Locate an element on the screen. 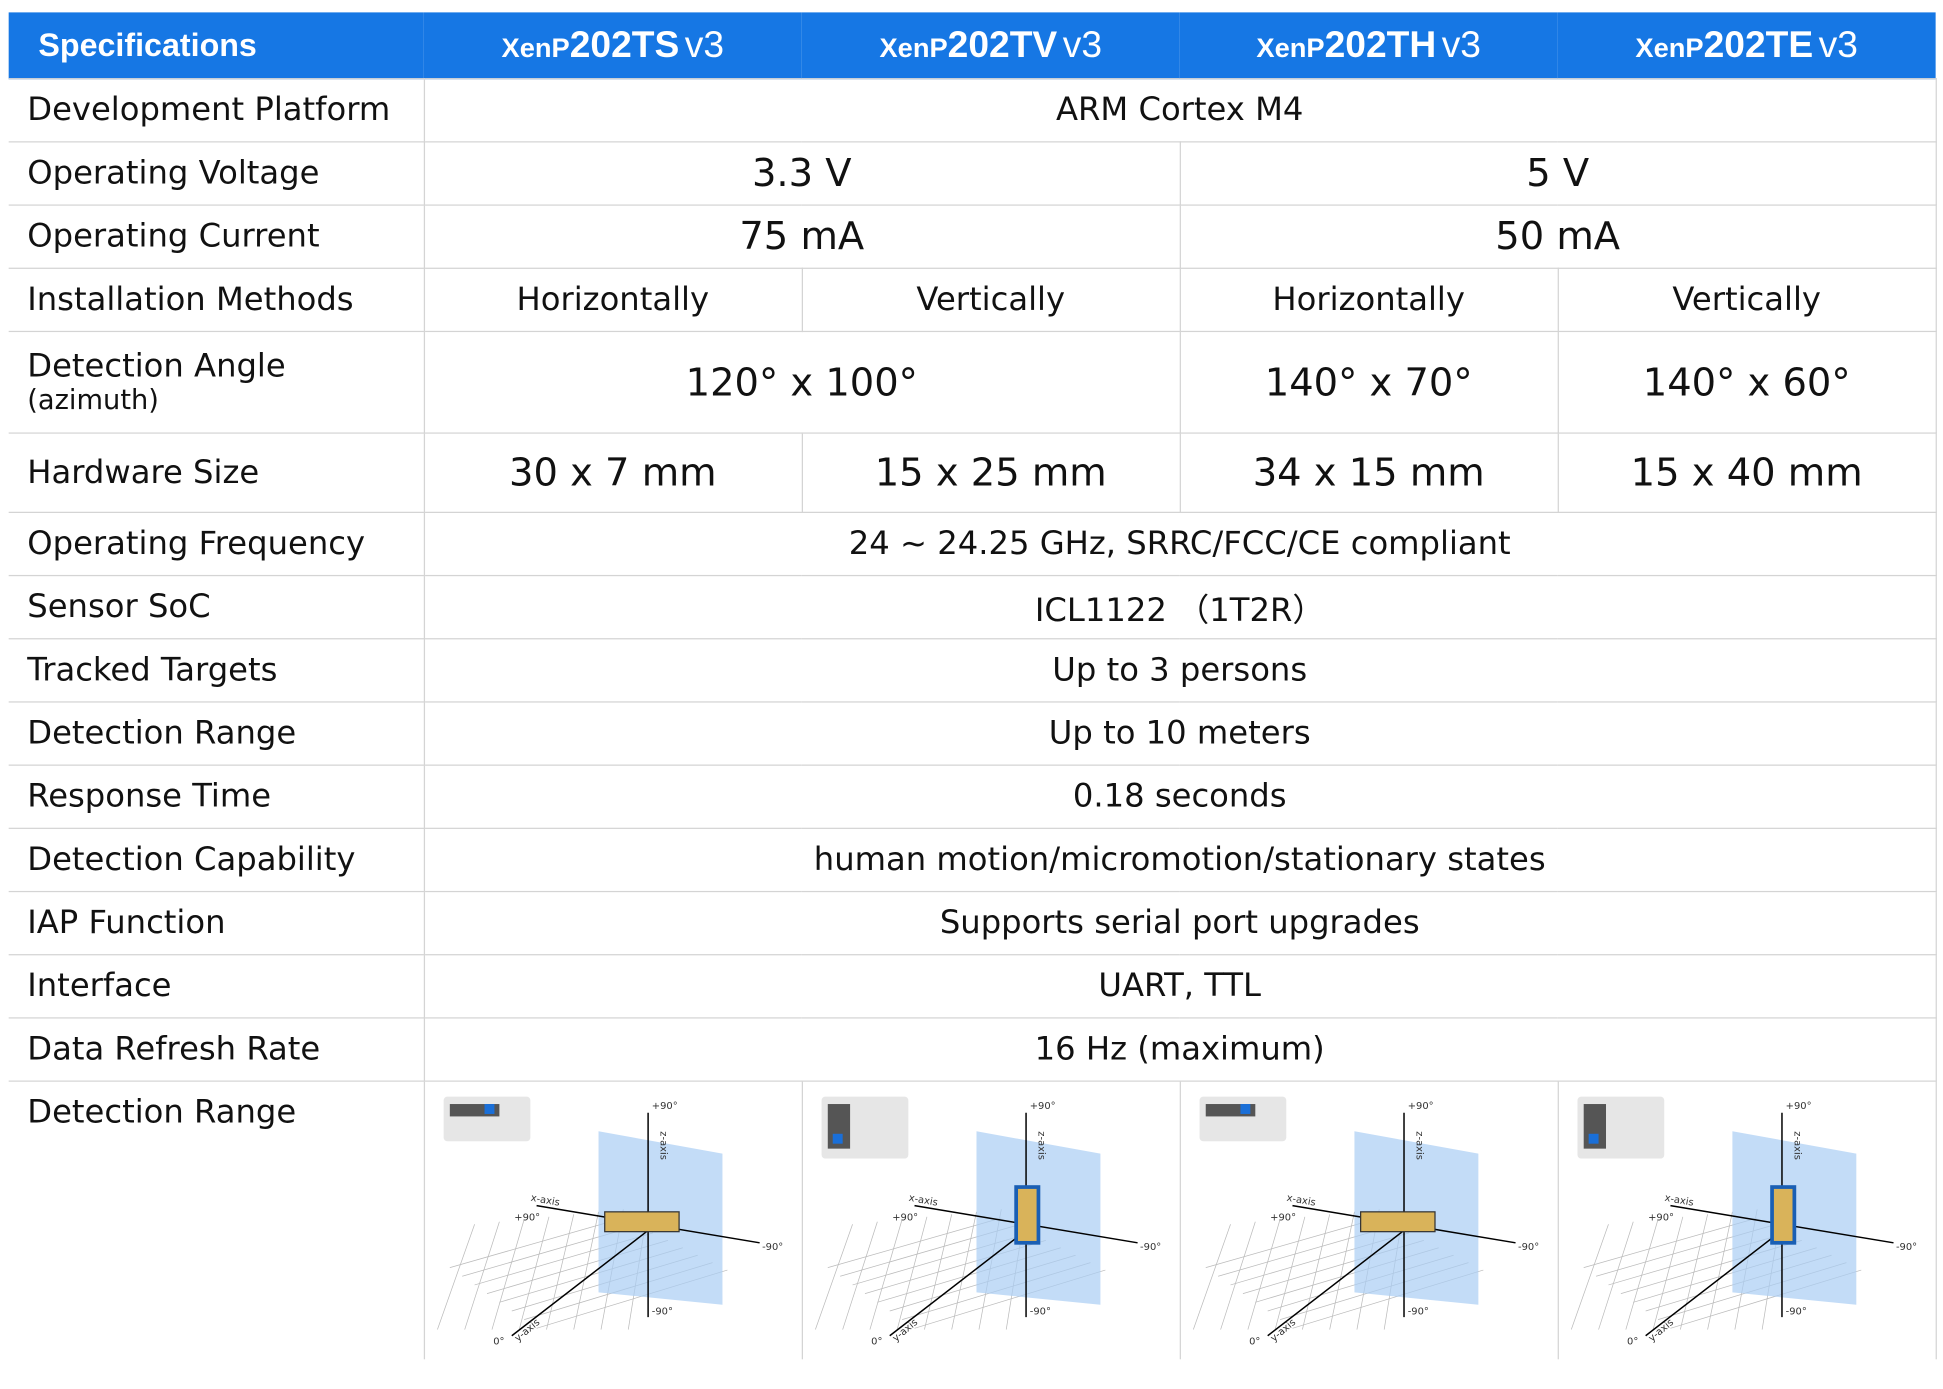 The height and width of the screenshot is (1389, 1943). spec-value: Supports serial port upgrades is located at coordinates (1180, 923).